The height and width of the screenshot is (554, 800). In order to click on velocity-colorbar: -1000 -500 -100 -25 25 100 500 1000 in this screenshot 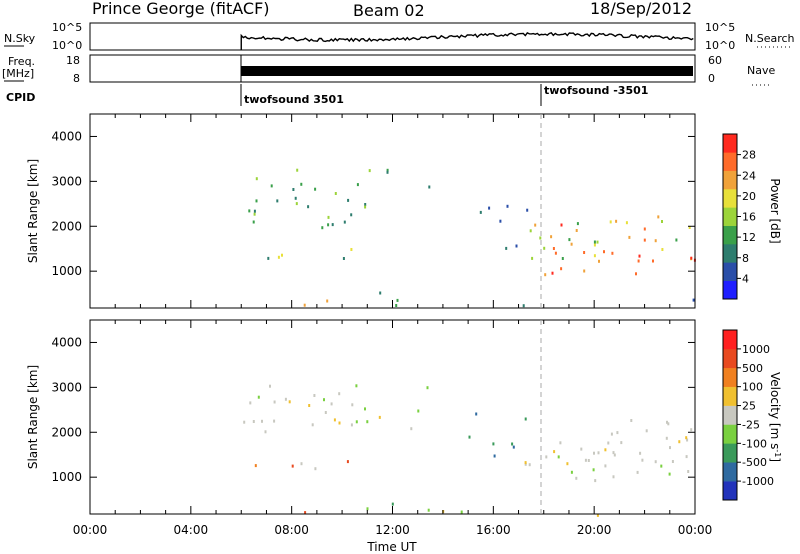, I will do `click(748, 415)`.